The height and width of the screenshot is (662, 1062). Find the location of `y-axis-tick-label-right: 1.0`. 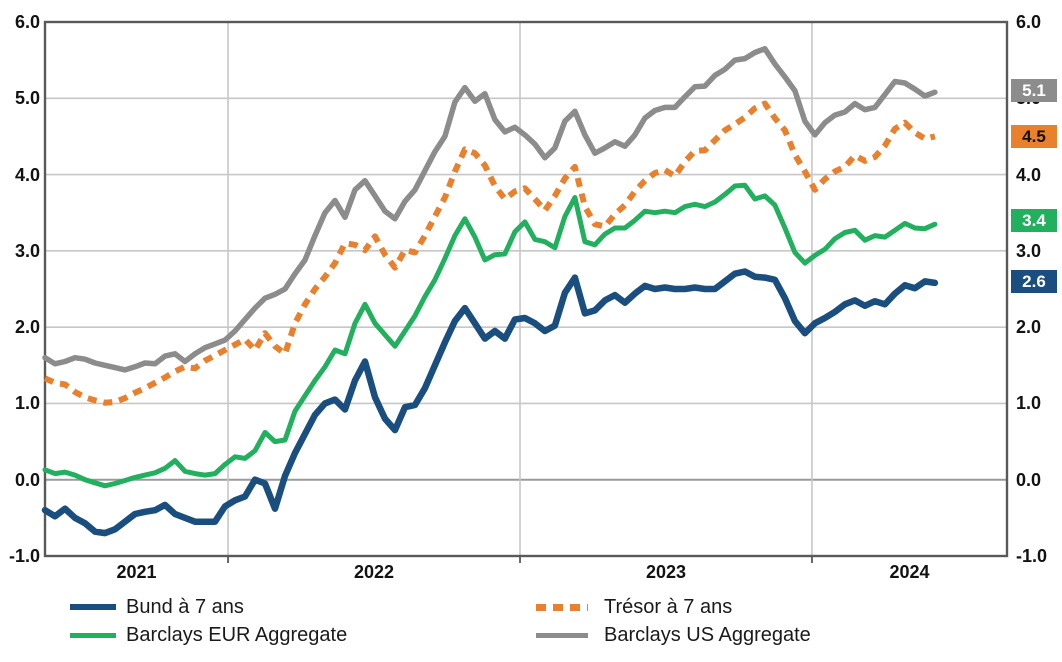

y-axis-tick-label-right: 1.0 is located at coordinates (1029, 403).